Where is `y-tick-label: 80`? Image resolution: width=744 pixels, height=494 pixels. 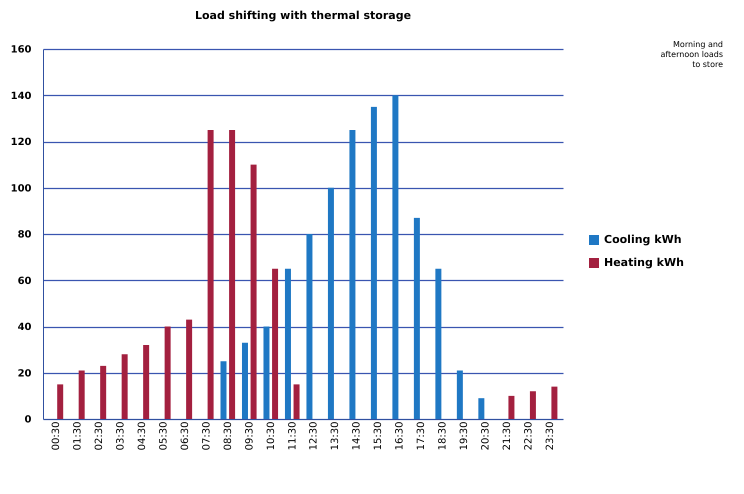
y-tick-label: 80 is located at coordinates (25, 235).